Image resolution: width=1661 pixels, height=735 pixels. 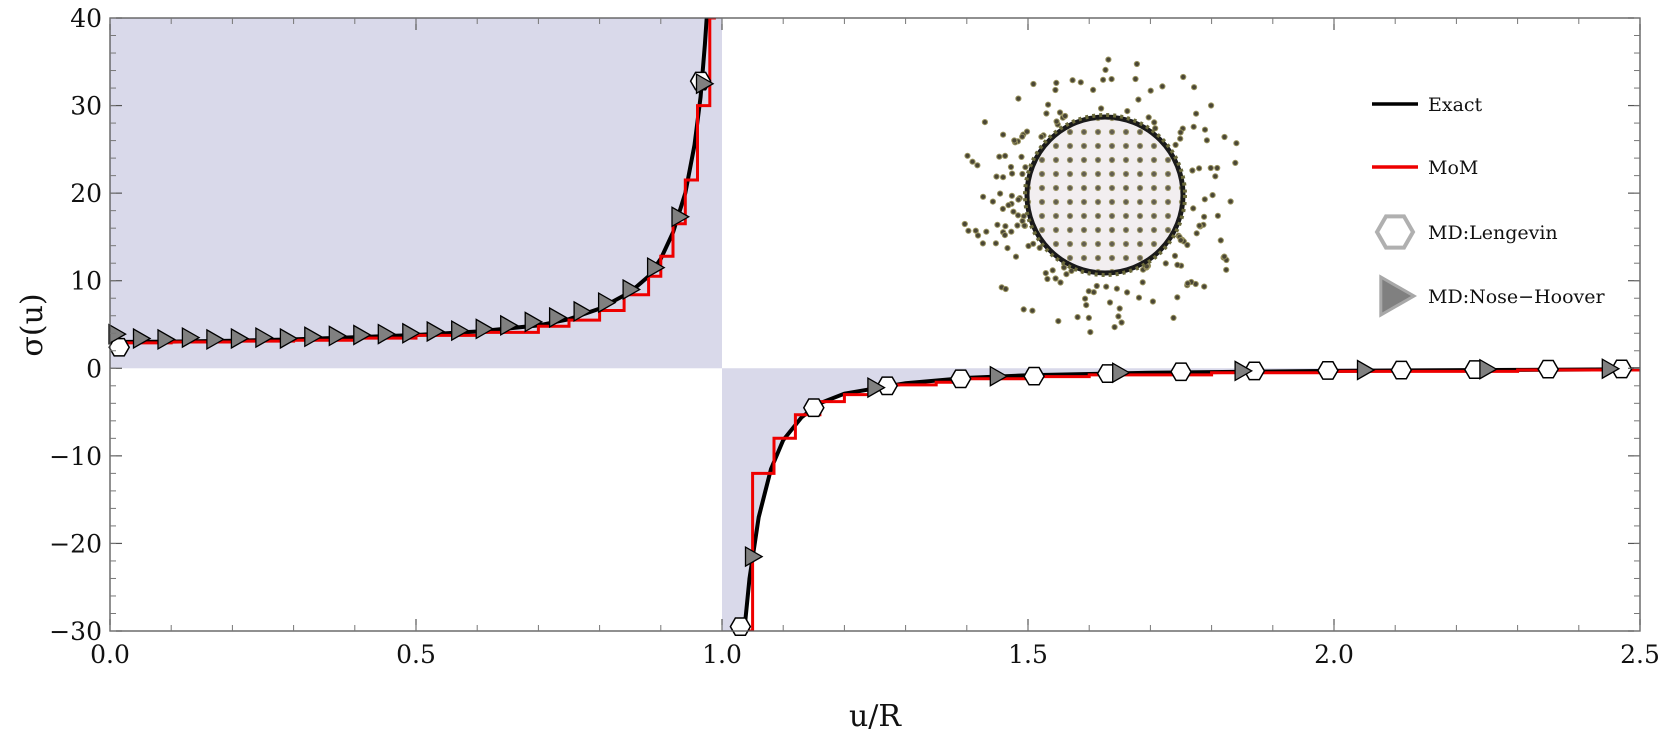 I want to click on y-tick-label: −30, so click(x=75, y=631).